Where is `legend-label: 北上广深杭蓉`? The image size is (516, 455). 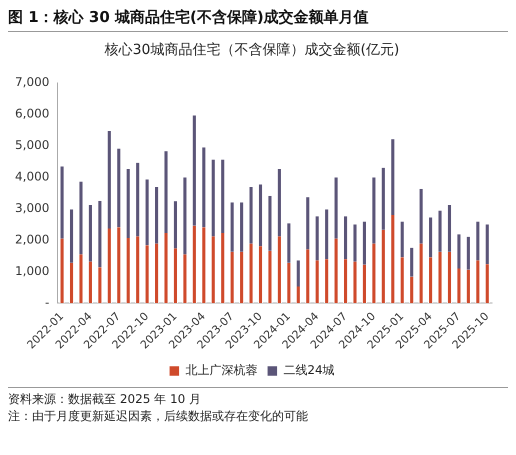 legend-label: 北上广深杭蓉 is located at coordinates (221, 370).